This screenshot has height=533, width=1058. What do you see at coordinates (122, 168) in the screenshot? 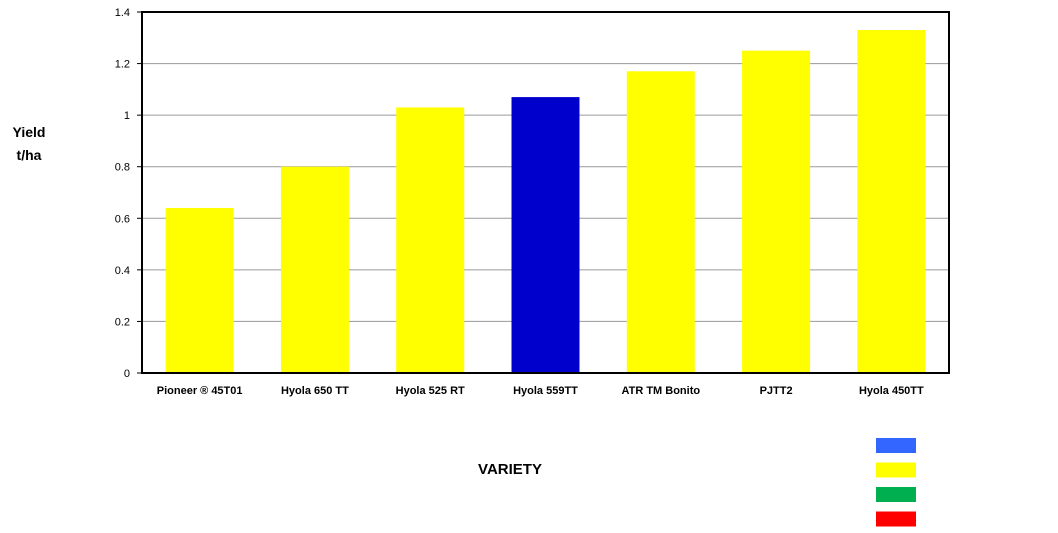
I see `y-tick-label: 0.8` at bounding box center [122, 168].